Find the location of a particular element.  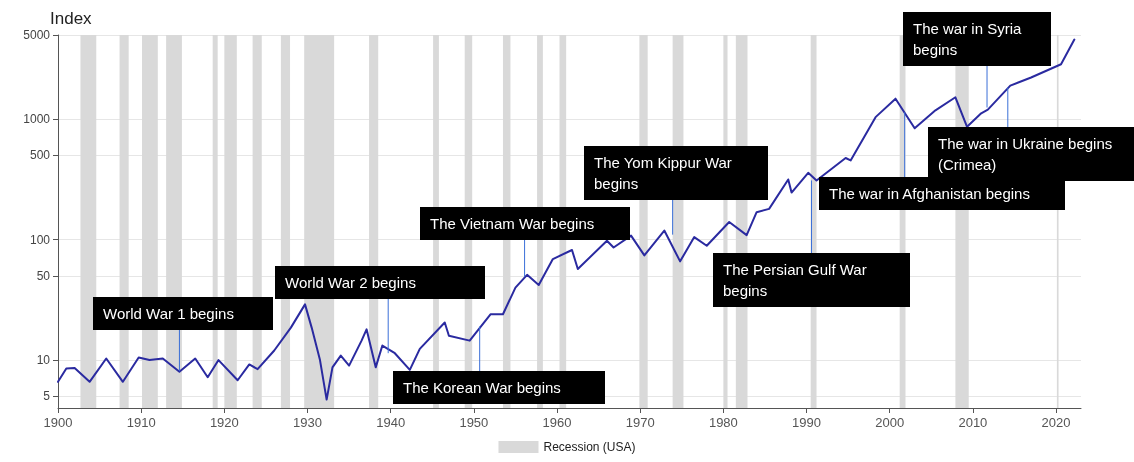

x-tick-label: 1990 is located at coordinates (806, 422).